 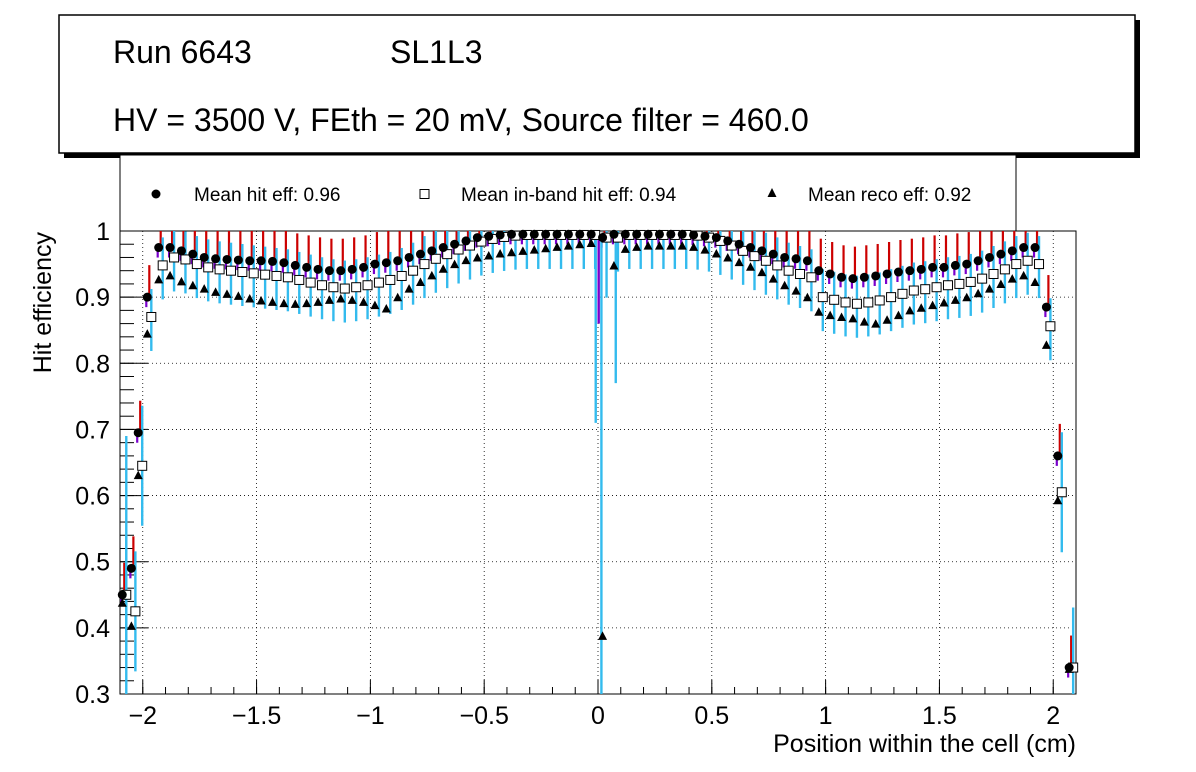 I want to click on y-tick-label: 0.3, so click(x=92, y=695).